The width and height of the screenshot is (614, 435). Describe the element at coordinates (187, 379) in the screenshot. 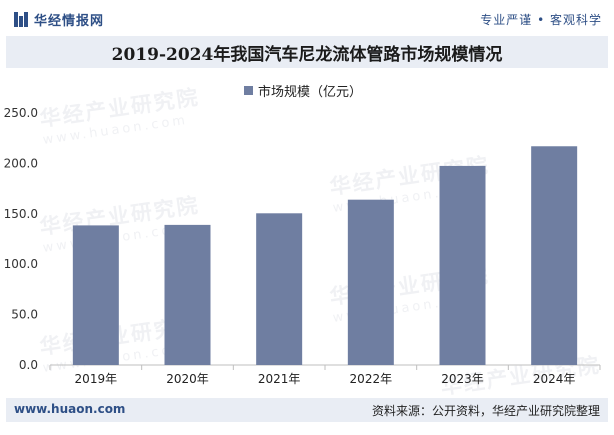

I see `x-tick-label: 2020年` at that location.